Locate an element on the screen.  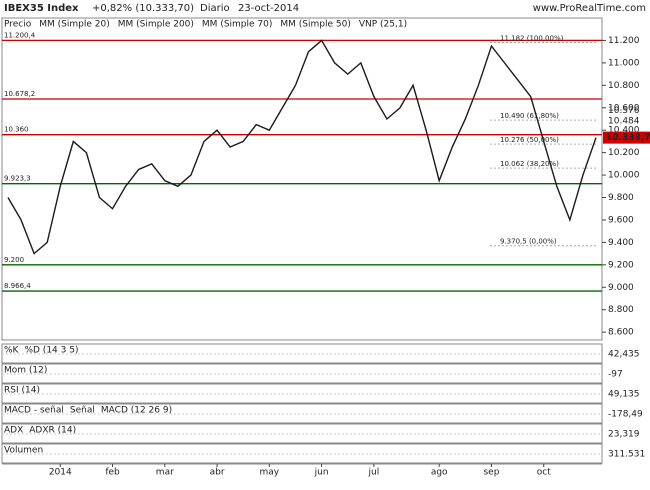
x-tick-label: abr is located at coordinates (217, 473).